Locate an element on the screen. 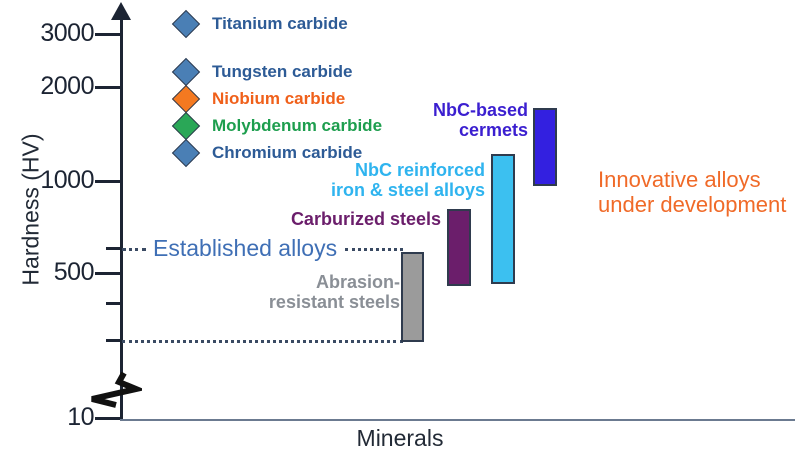  guide-line-upper-left is located at coordinates (134, 249).